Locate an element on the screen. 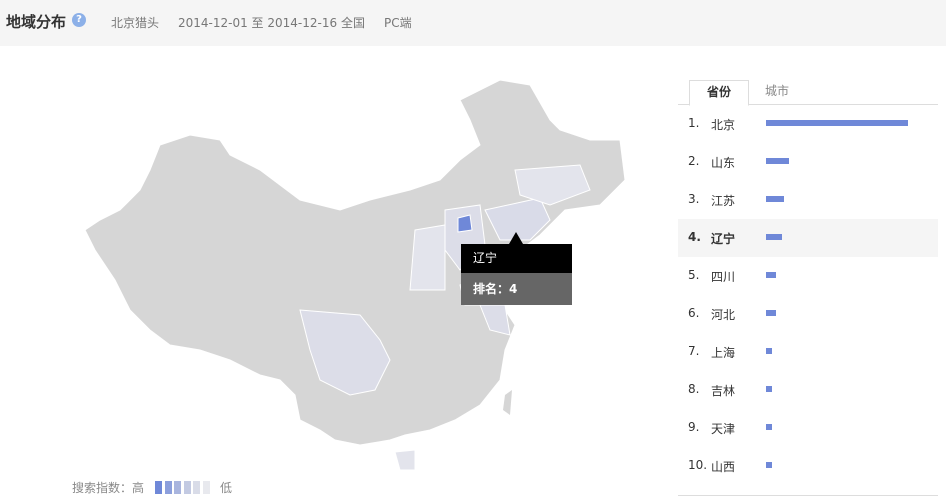 This screenshot has width=946, height=501. province-name: 江苏 is located at coordinates (723, 201).